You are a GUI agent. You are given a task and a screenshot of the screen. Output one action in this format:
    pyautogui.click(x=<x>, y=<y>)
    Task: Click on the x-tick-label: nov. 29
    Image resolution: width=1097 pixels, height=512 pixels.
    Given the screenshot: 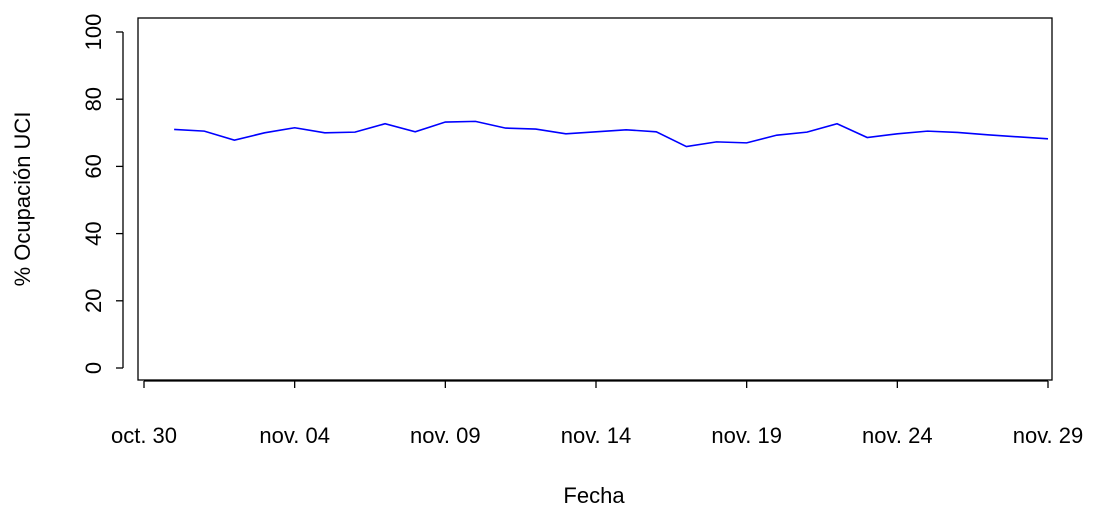 What is the action you would take?
    pyautogui.click(x=1048, y=435)
    